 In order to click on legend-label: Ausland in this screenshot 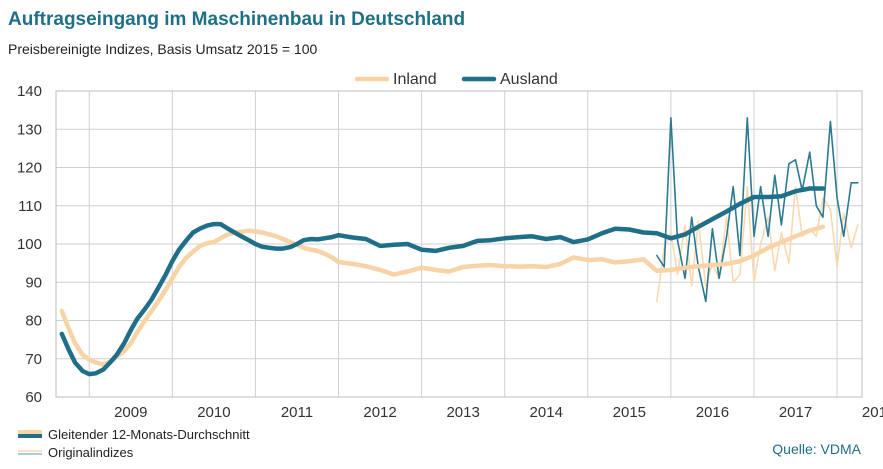, I will do `click(529, 79)`.